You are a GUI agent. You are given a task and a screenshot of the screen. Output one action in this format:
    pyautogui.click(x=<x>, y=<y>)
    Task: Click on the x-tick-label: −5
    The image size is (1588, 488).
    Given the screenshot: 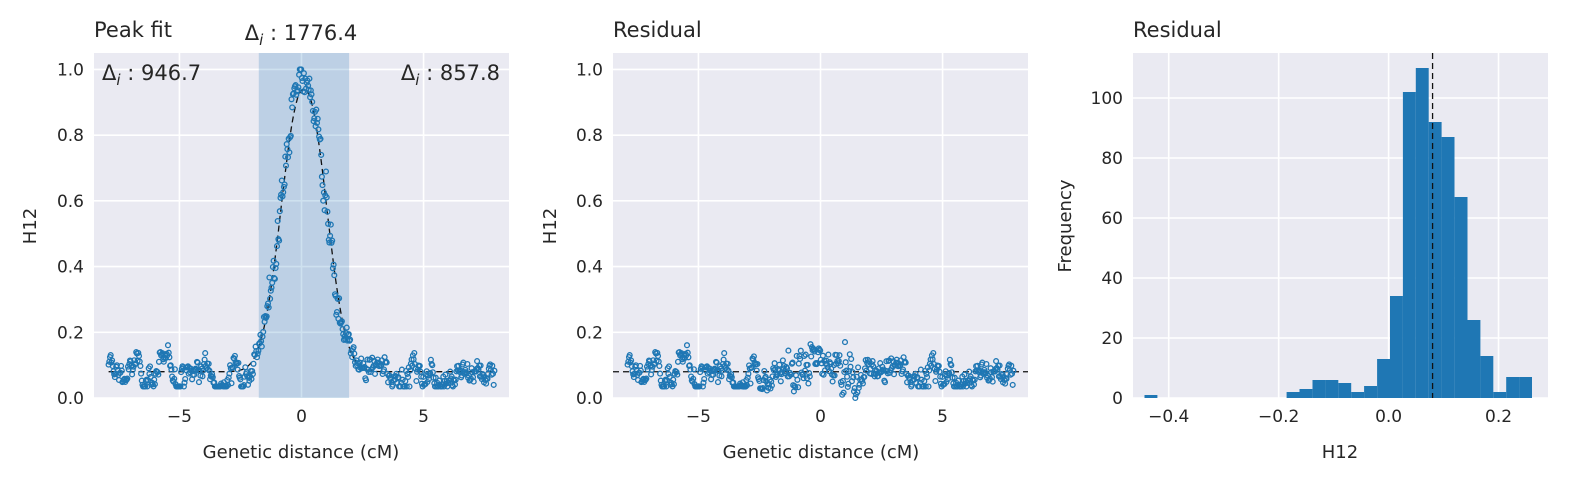 What is the action you would take?
    pyautogui.click(x=179, y=417)
    